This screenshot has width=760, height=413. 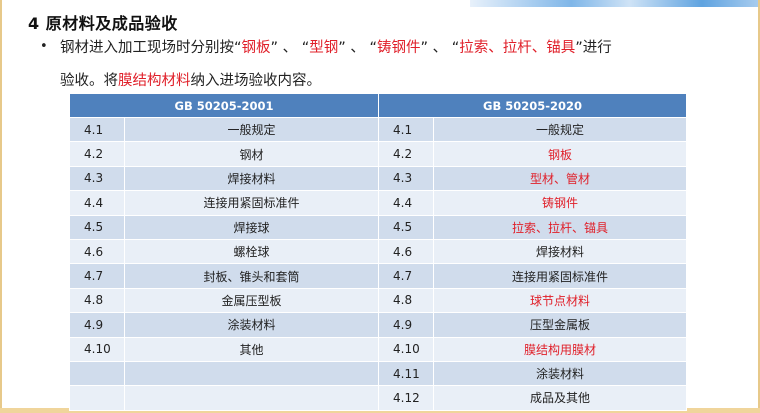 What do you see at coordinates (399, 48) in the screenshot?
I see `highlight-cast-steel: 铸钢件` at bounding box center [399, 48].